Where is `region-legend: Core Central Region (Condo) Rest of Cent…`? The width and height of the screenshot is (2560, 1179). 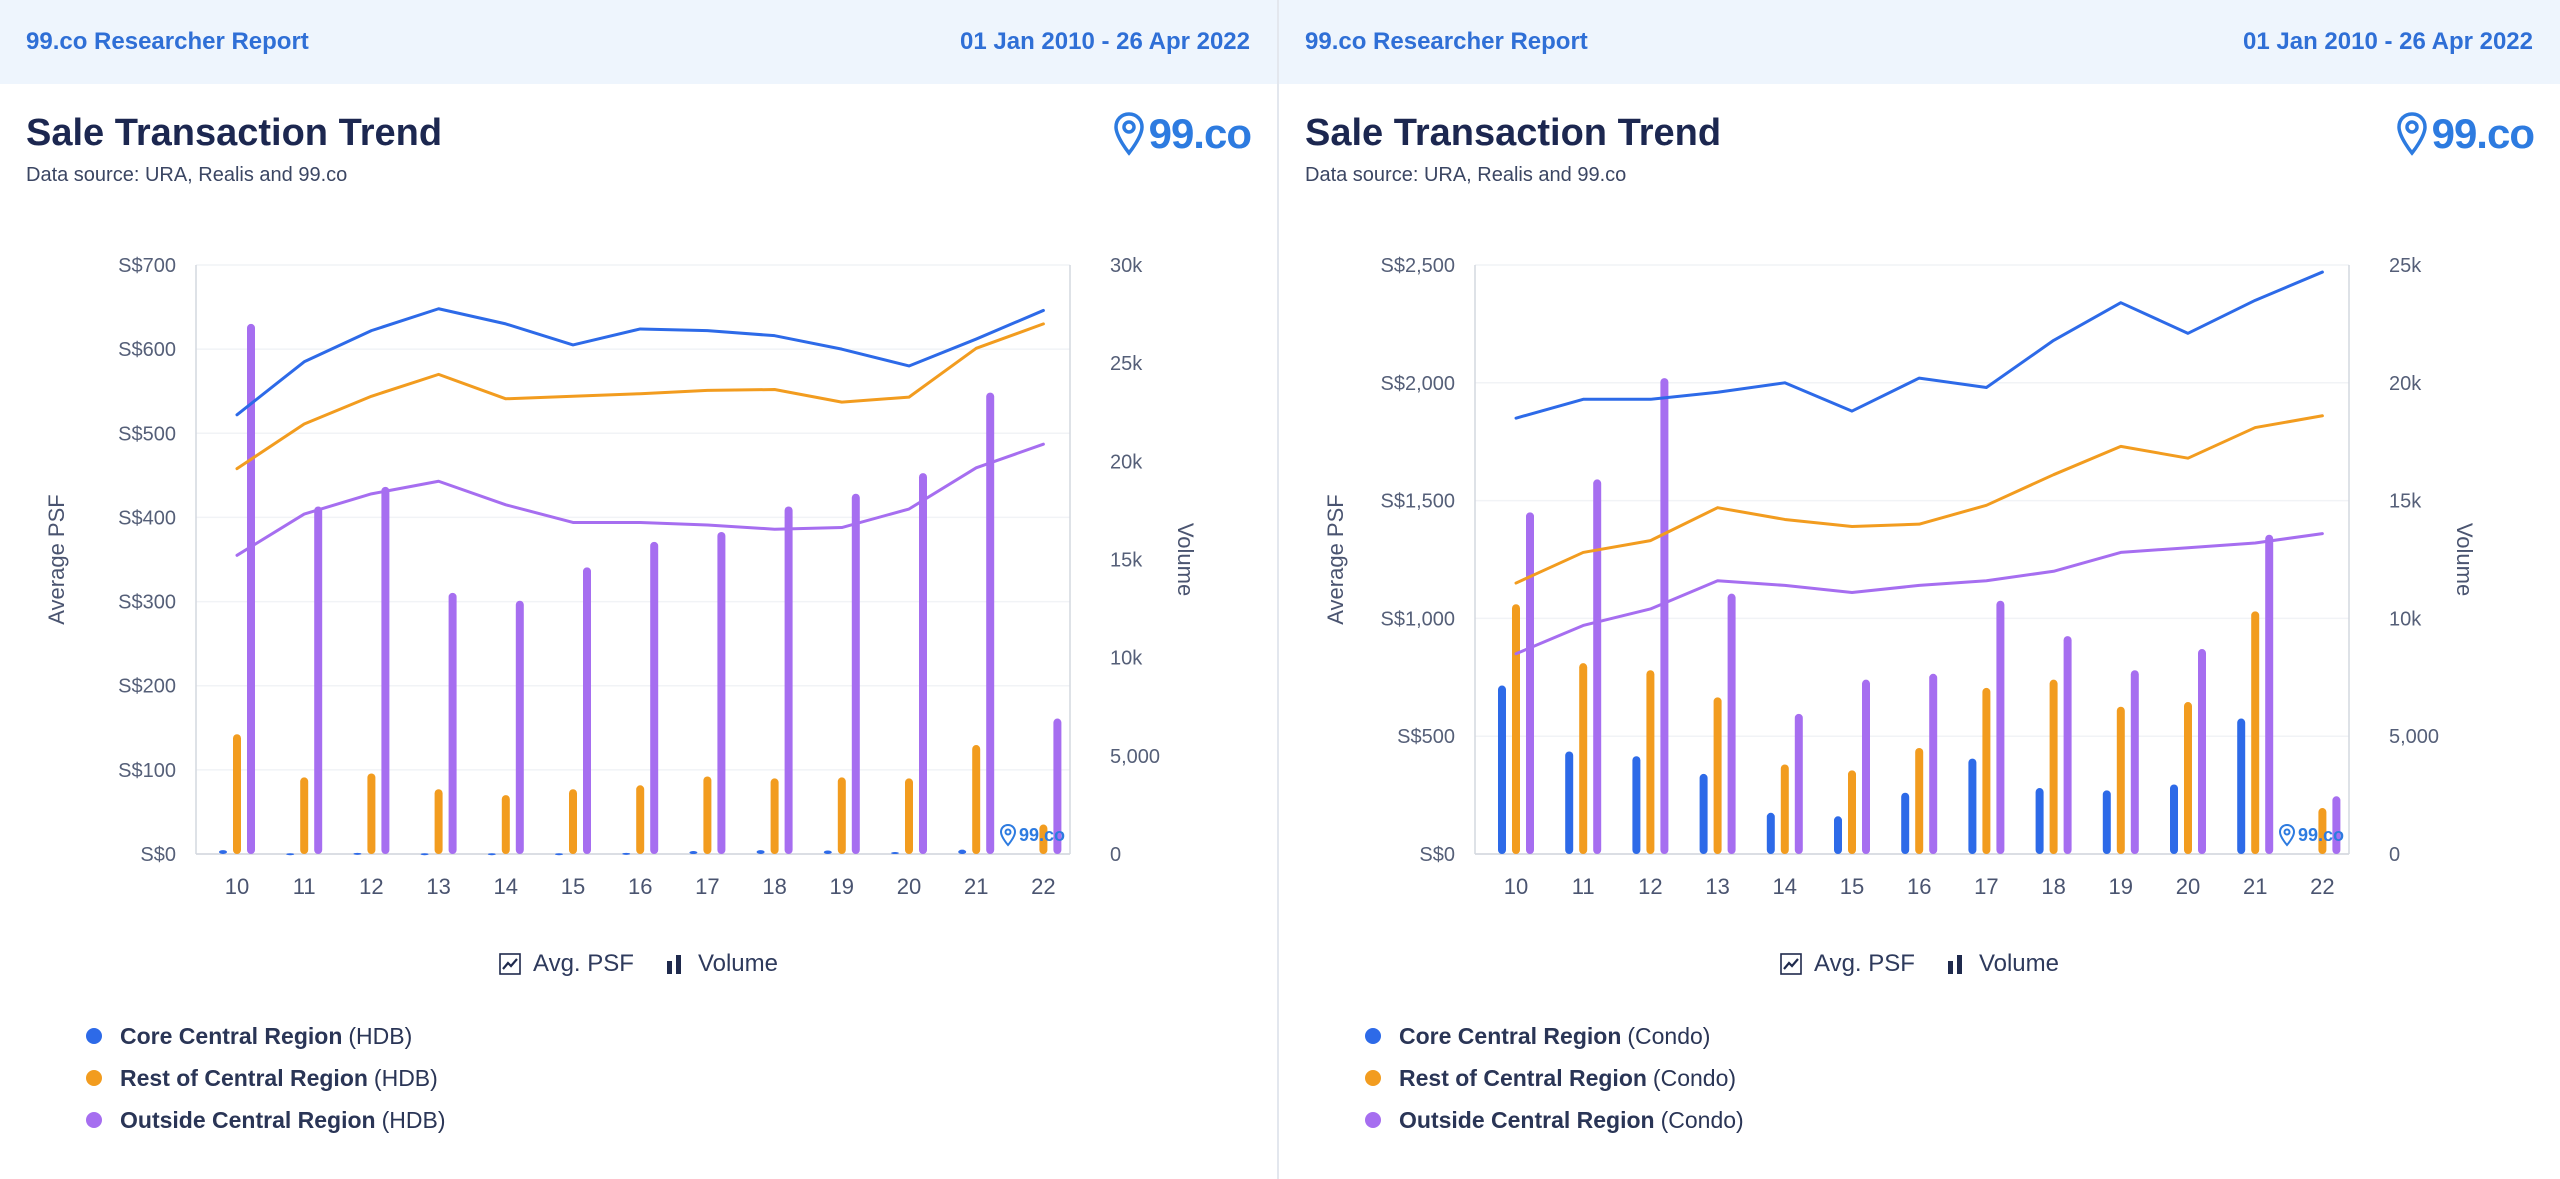 region-legend: Core Central Region (Condo) Rest of Cent… is located at coordinates (1554, 1078).